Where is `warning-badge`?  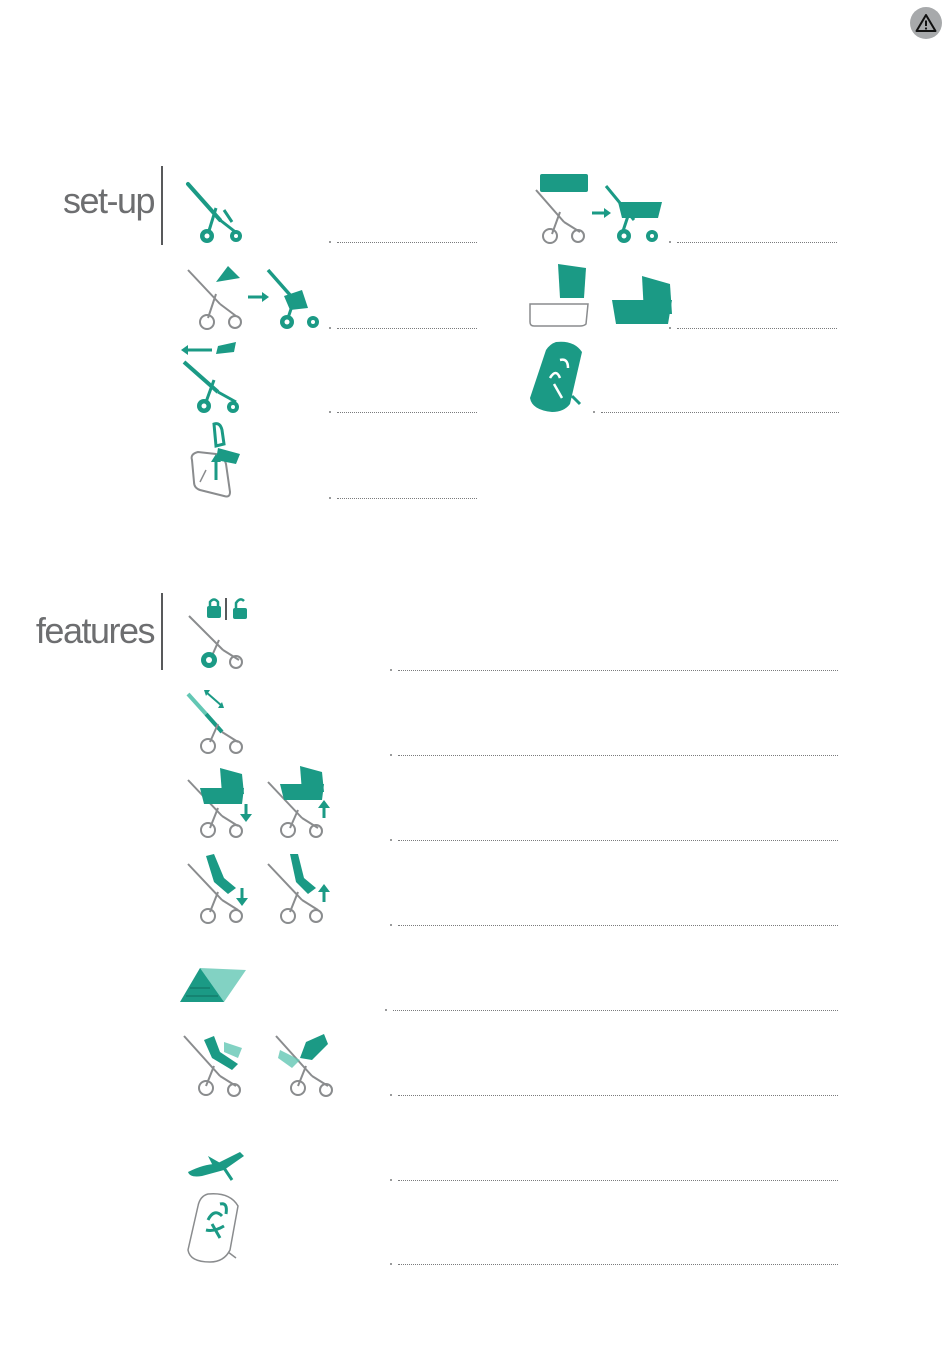 warning-badge is located at coordinates (926, 23).